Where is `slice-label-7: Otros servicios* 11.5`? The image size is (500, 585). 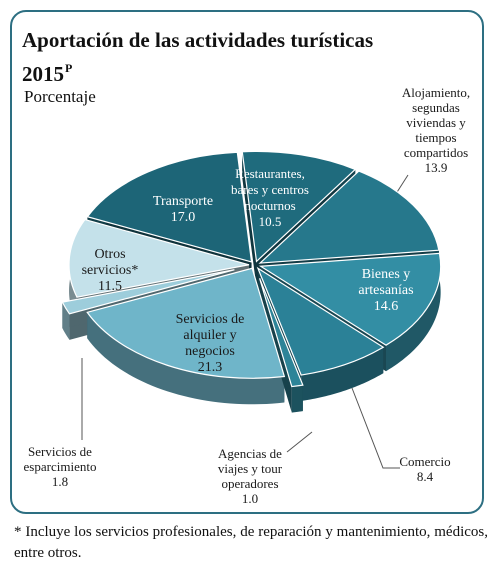
slice-label-7: Otros servicios* 11.5 is located at coordinates (110, 270).